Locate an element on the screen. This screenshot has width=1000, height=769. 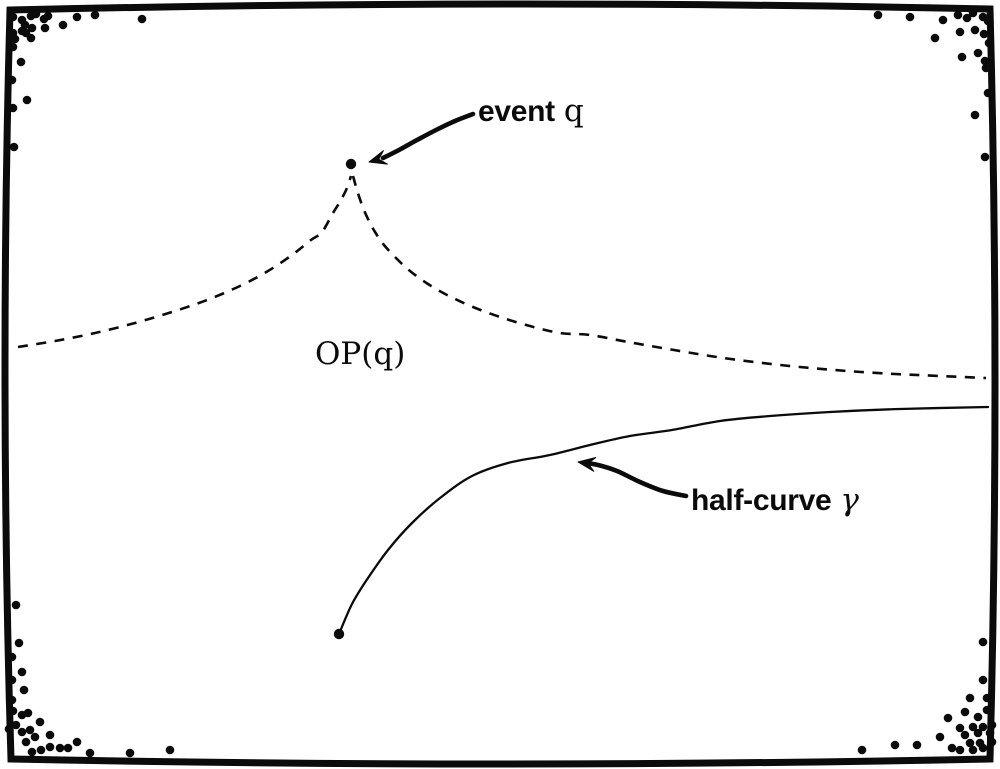
label-half-curve-word: half-curve is located at coordinates (761, 500).